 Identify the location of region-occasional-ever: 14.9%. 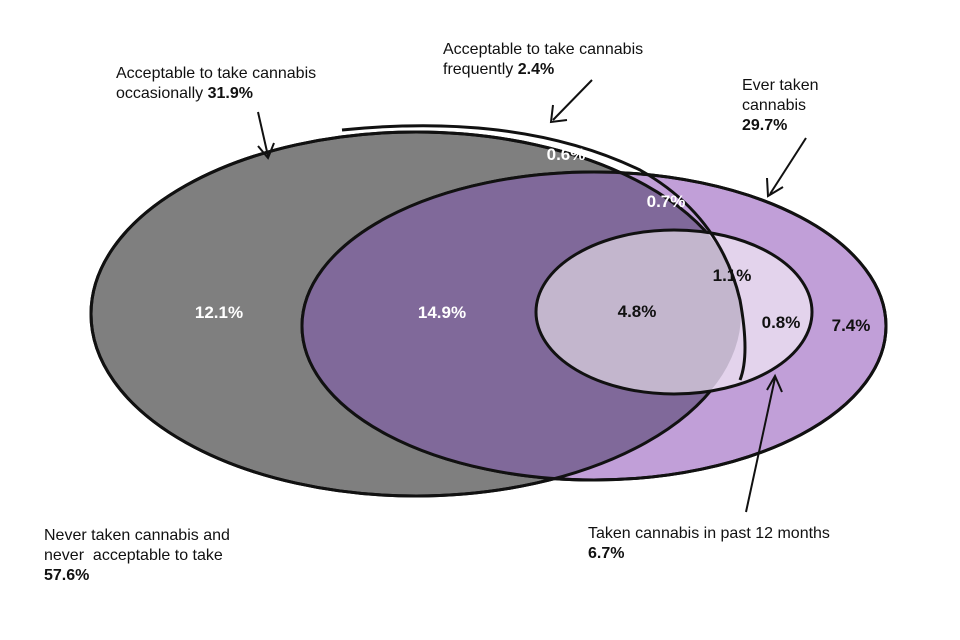
(442, 312).